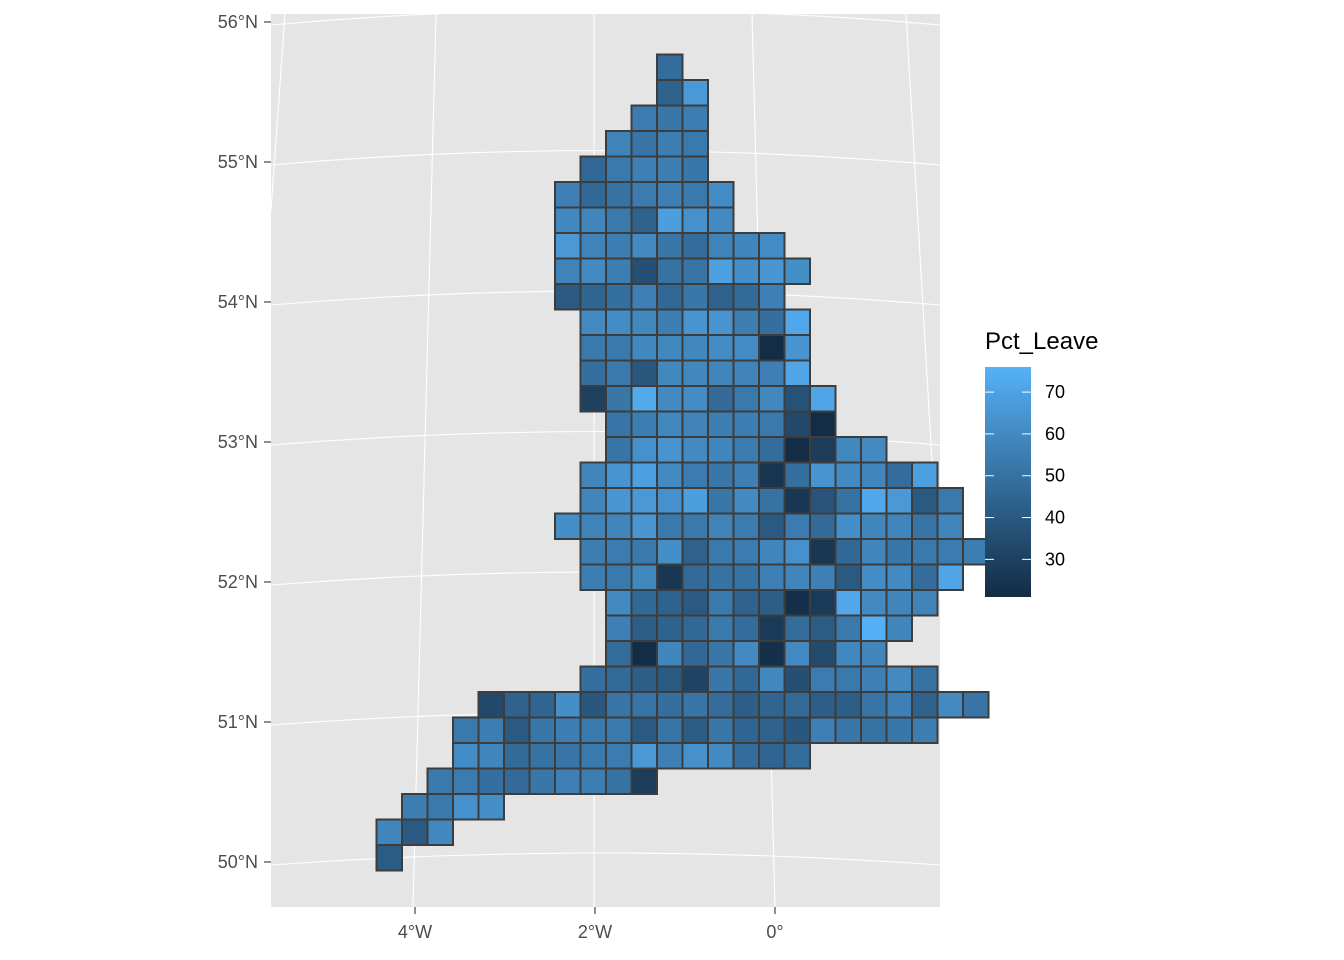 The image size is (1344, 960). What do you see at coordinates (605, 859) in the screenshot?
I see `parallel-50n` at bounding box center [605, 859].